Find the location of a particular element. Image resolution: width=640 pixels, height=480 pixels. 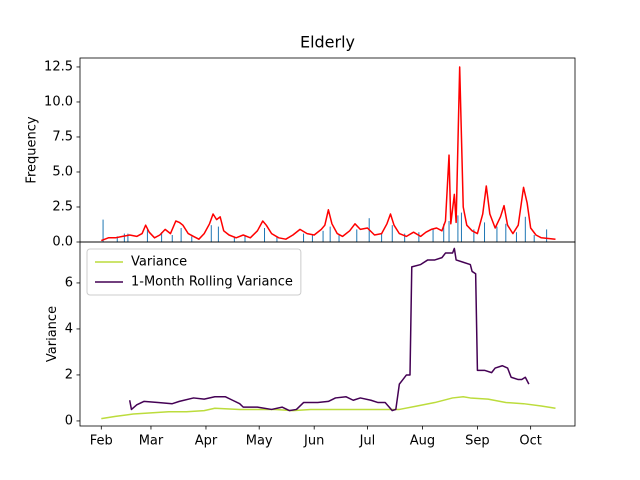

x-tick-label: Jun is located at coordinates (313, 441).